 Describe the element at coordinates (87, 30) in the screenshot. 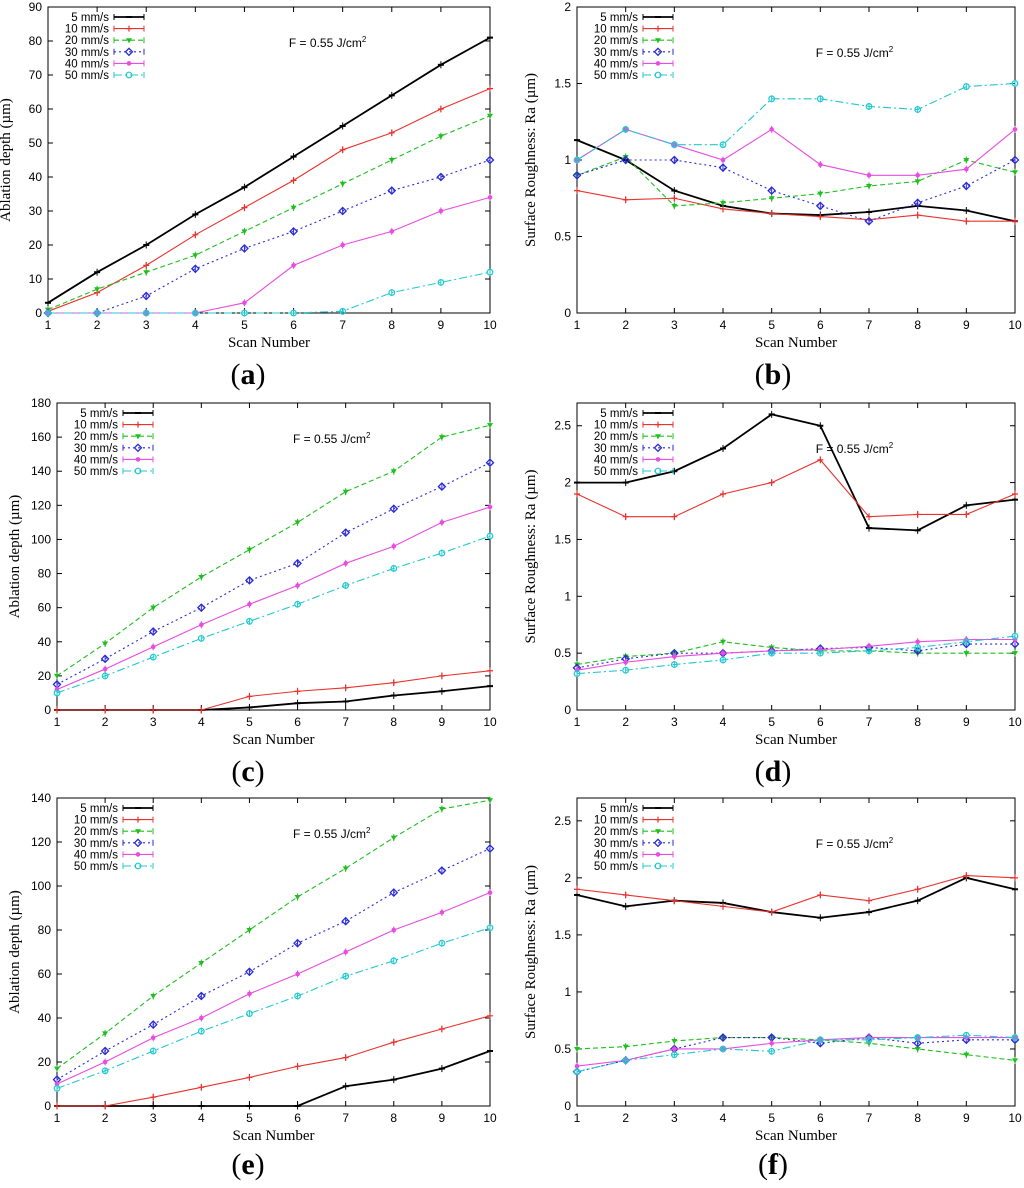

I see `legend-label: 10 mm/s` at that location.